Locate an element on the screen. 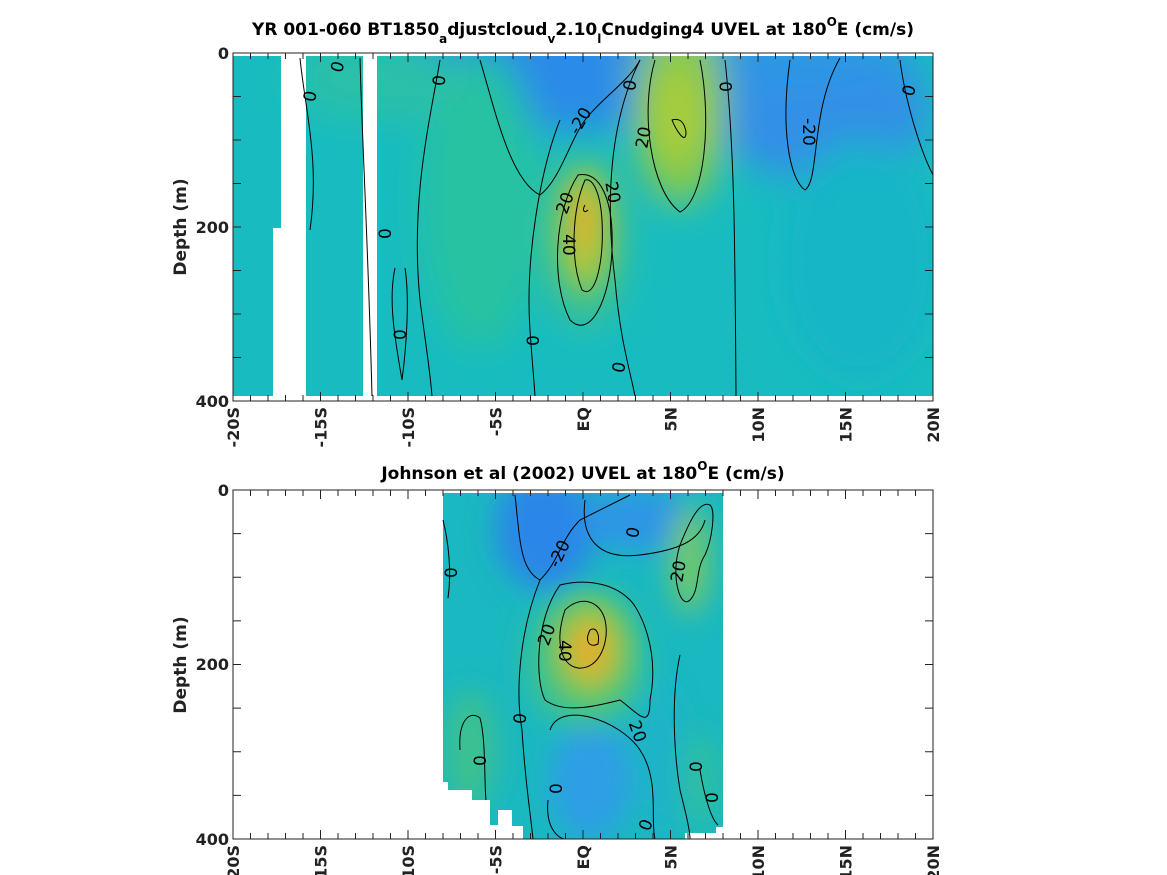 The image size is (1167, 875). bottom-y-tick-labels: 0 200 400 is located at coordinates (212, 665).